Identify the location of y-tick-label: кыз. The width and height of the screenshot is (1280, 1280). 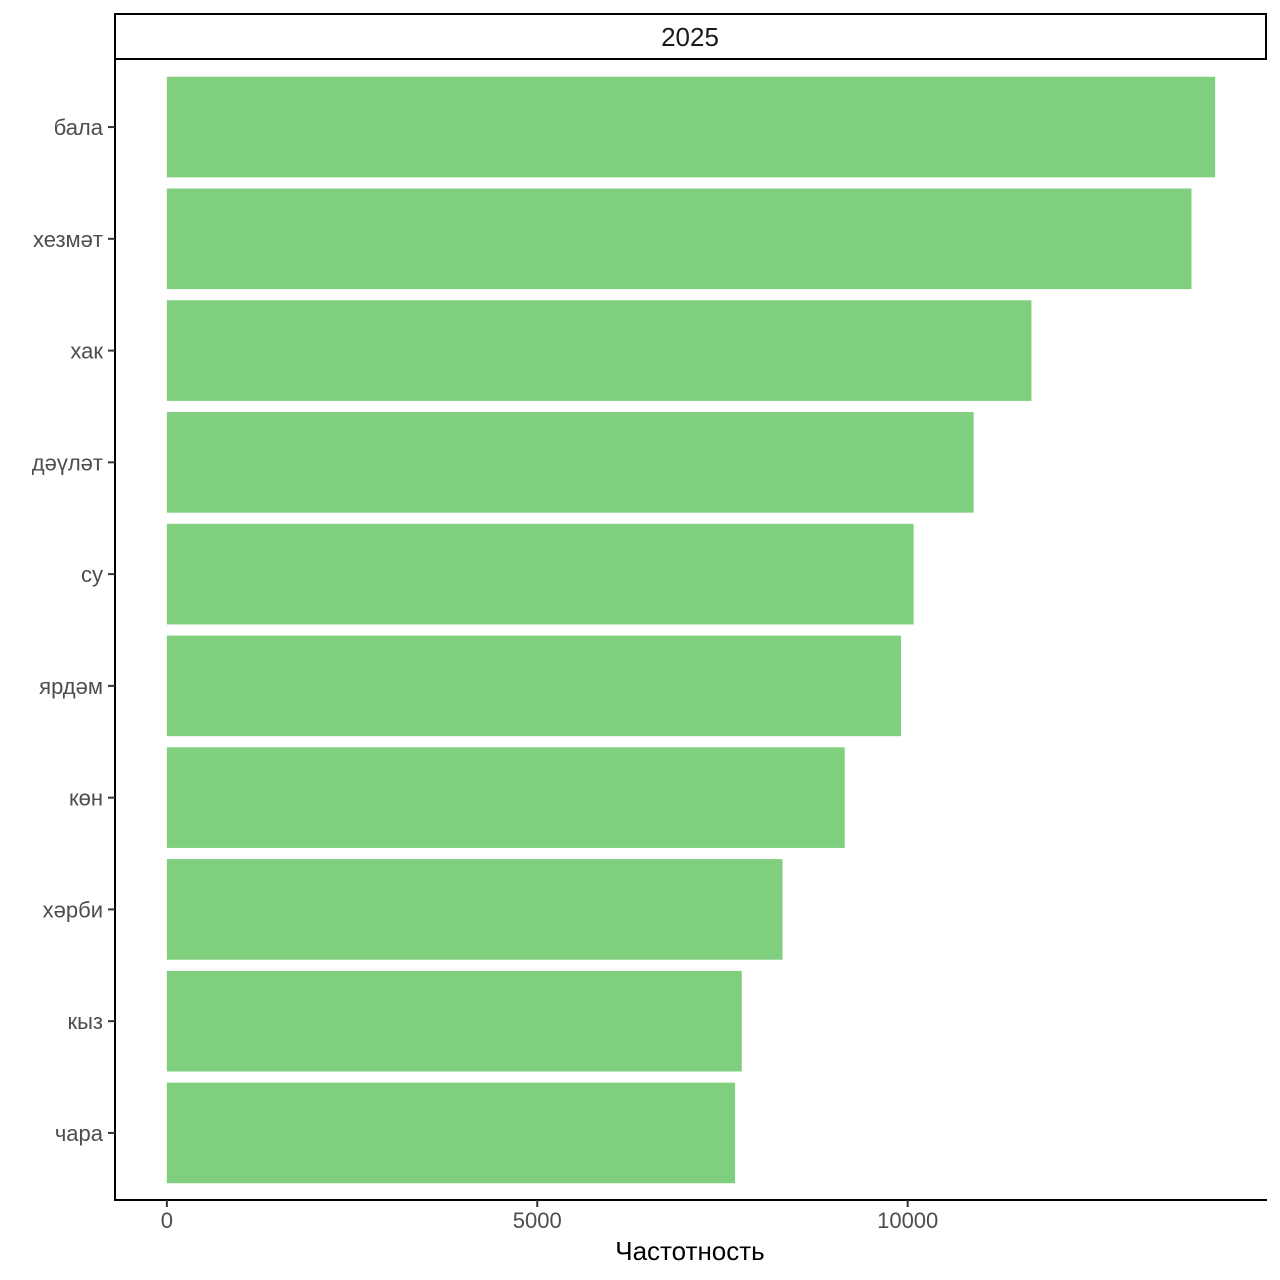
(85, 1021).